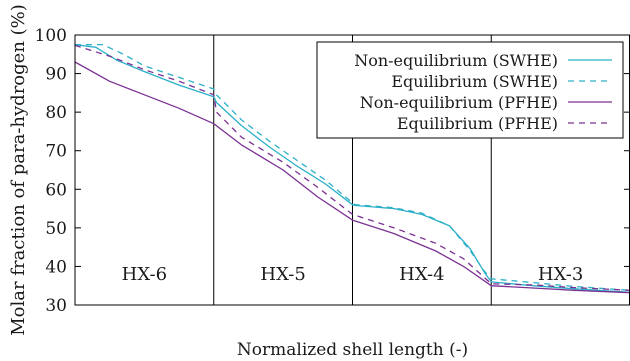  I want to click on legend-box, so click(470, 90).